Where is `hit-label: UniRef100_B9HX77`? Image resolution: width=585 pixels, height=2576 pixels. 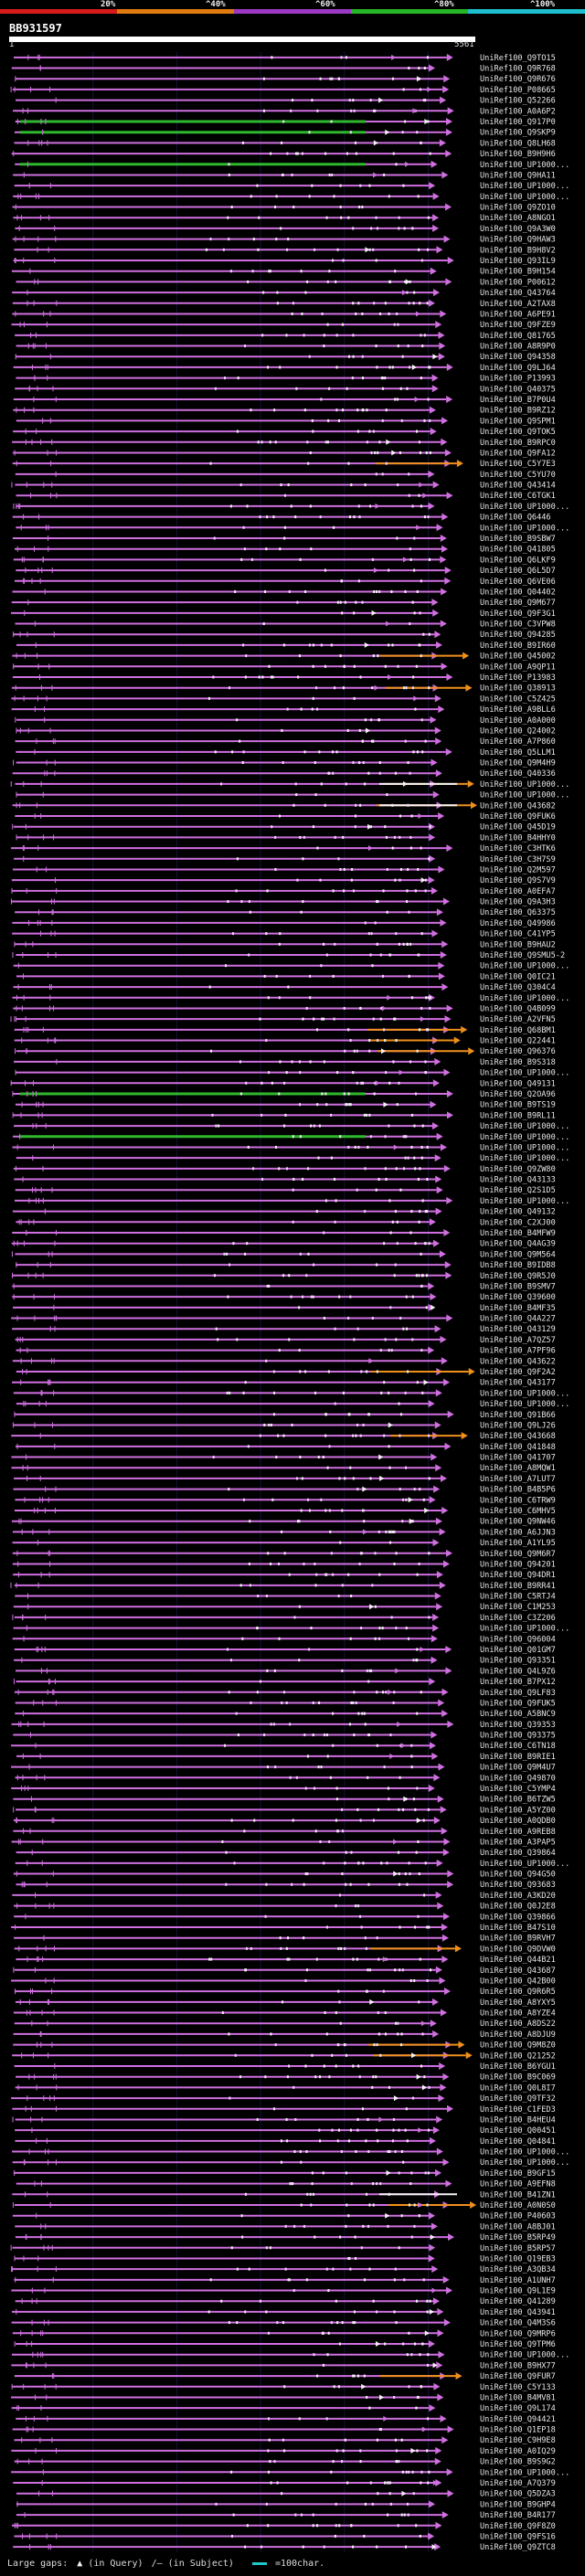
hit-label: UniRef100_B9HX77 is located at coordinates (518, 2365).